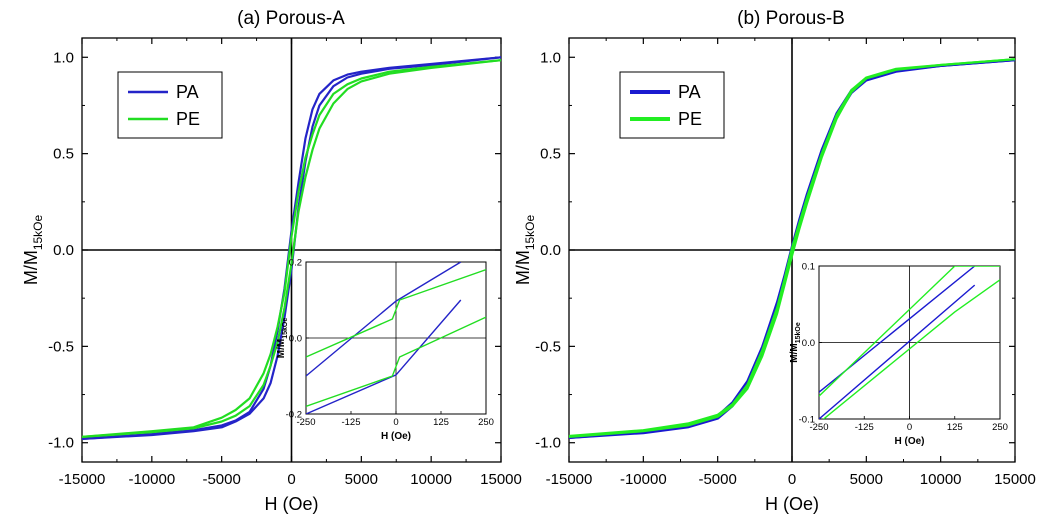 The image size is (1049, 520). What do you see at coordinates (808, 267) in the screenshot?
I see `inset-y-tick-label: 0.1` at bounding box center [808, 267].